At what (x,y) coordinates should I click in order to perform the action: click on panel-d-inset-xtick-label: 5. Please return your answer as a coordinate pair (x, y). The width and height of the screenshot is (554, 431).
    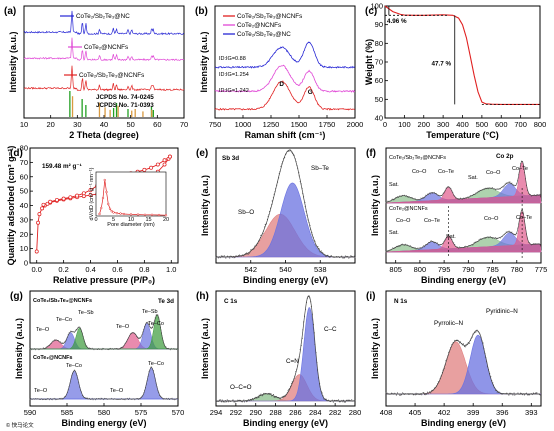
    Looking at the image, I should click on (113, 220).